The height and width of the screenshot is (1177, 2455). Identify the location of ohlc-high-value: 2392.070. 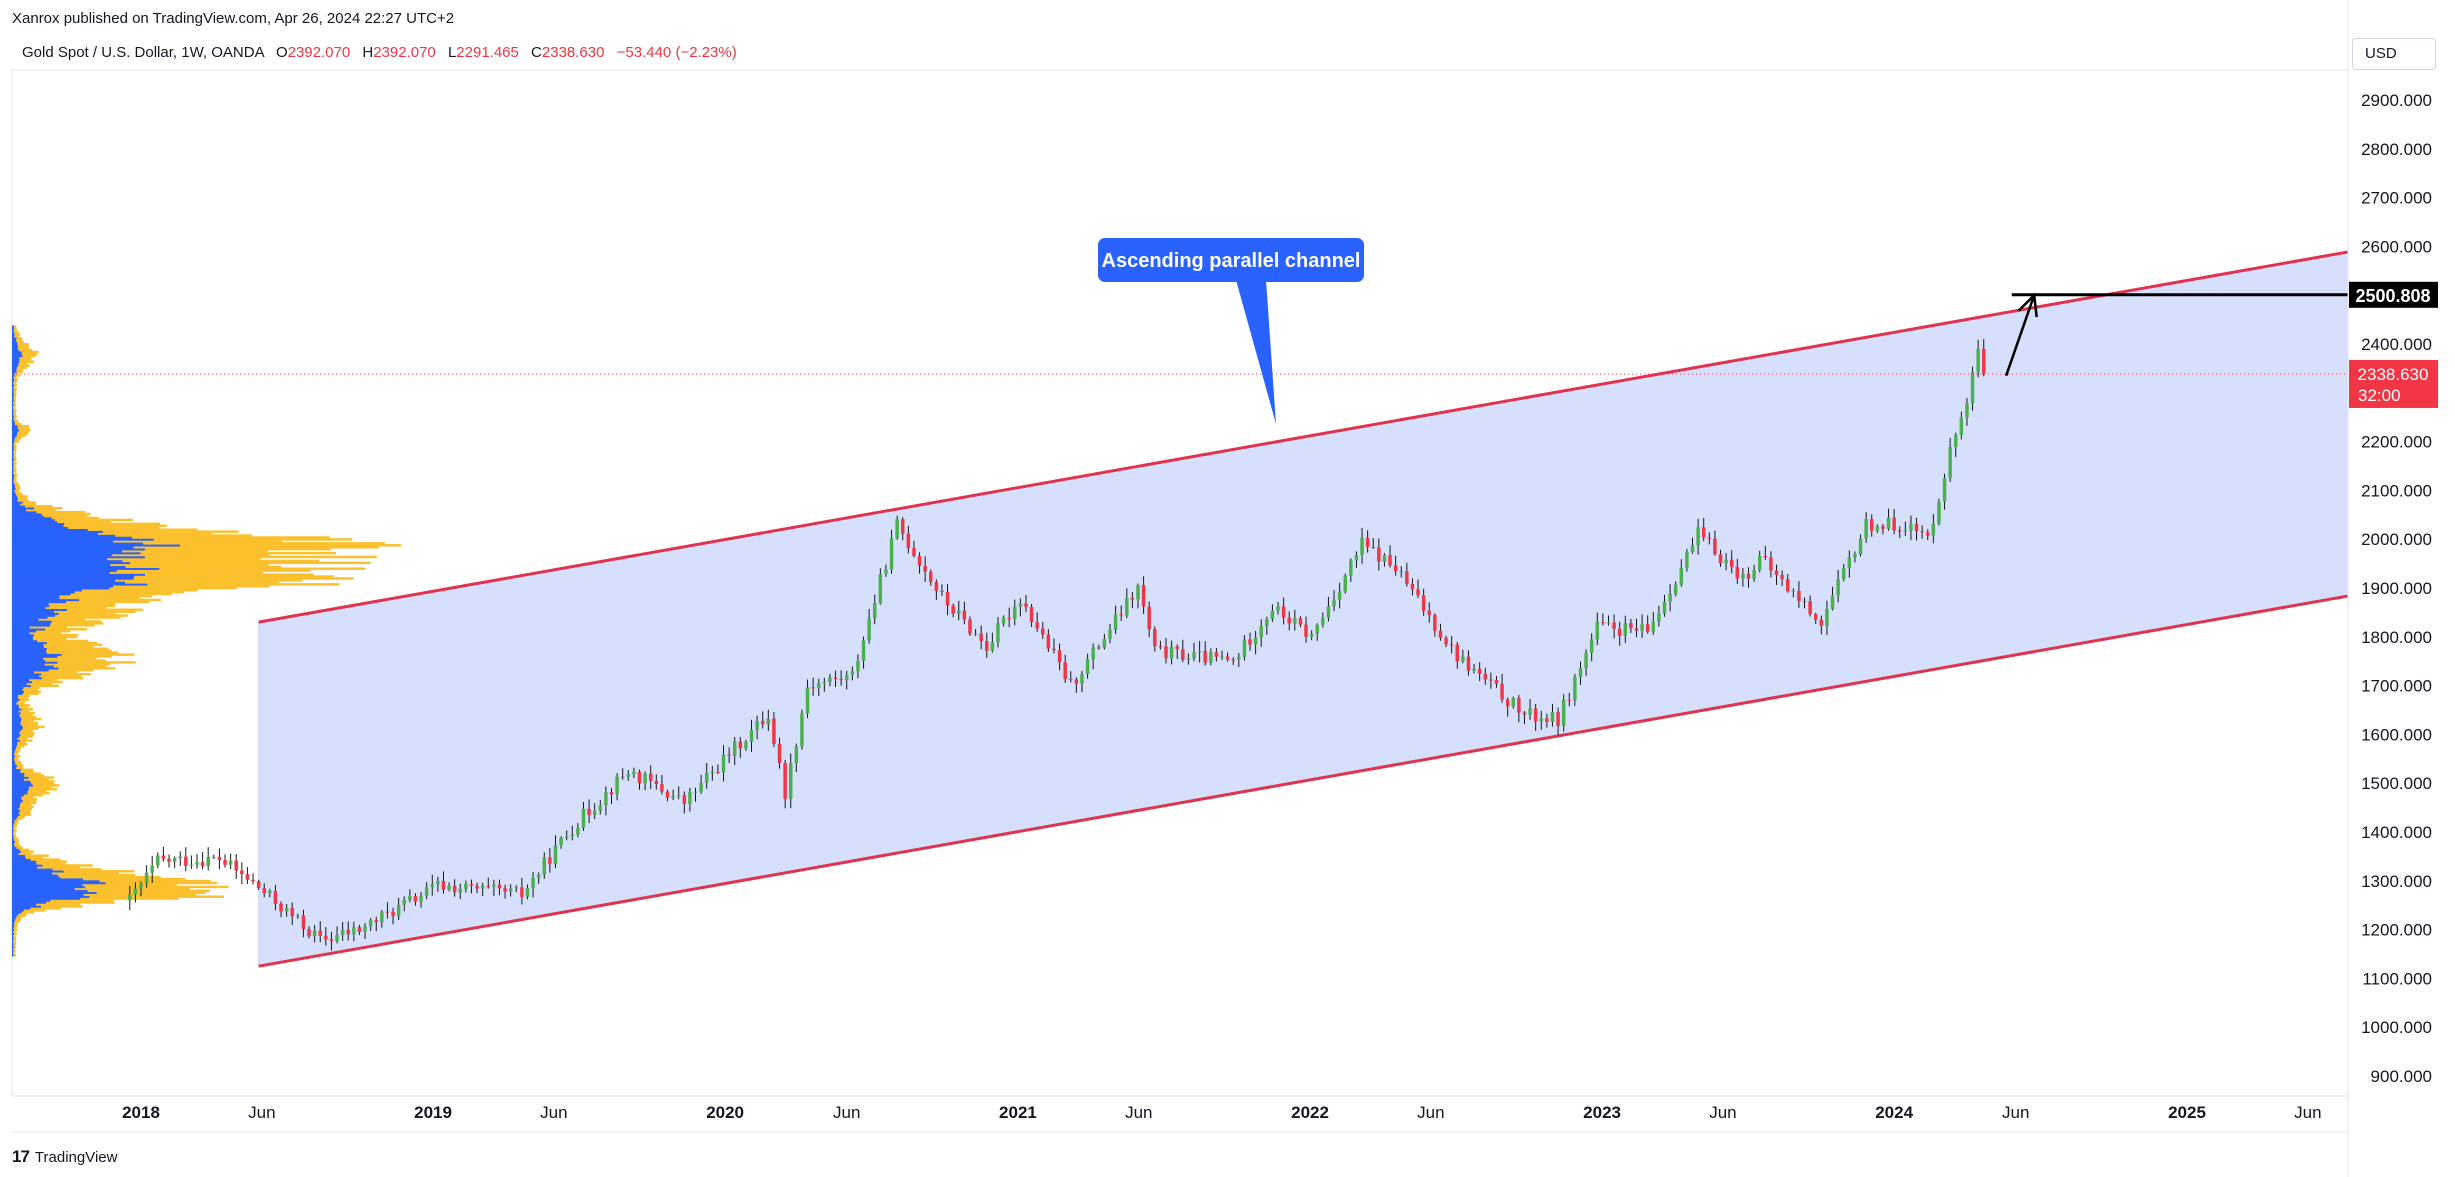
(404, 52).